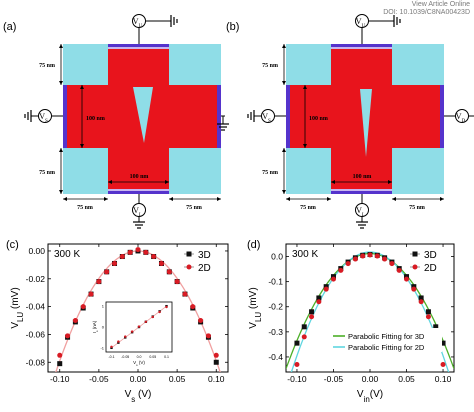 This screenshot has height=412, width=474. I want to click on panel-label: (d), so click(253, 245).